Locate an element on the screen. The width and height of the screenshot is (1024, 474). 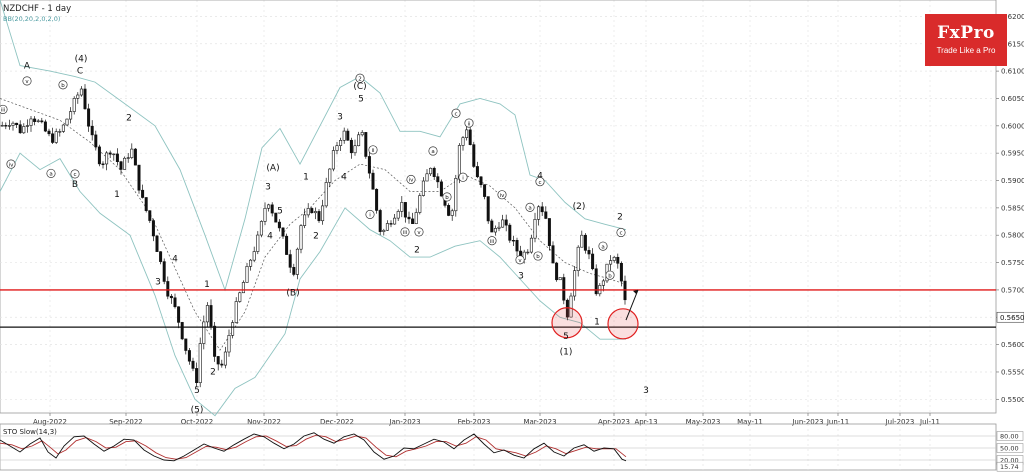
price-tick-label: 0.5950 is located at coordinates (1012, 154).